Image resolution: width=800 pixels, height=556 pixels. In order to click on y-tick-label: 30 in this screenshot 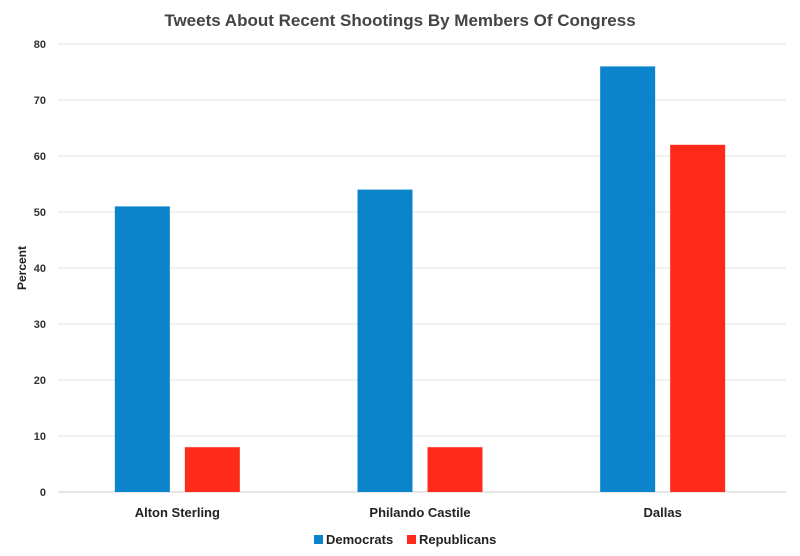, I will do `click(40, 325)`.